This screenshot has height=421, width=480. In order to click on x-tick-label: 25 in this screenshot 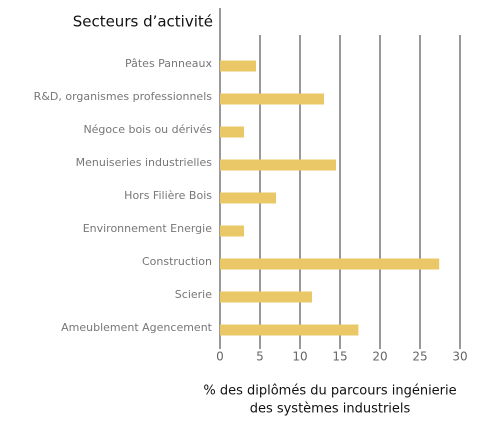, I will do `click(419, 357)`.